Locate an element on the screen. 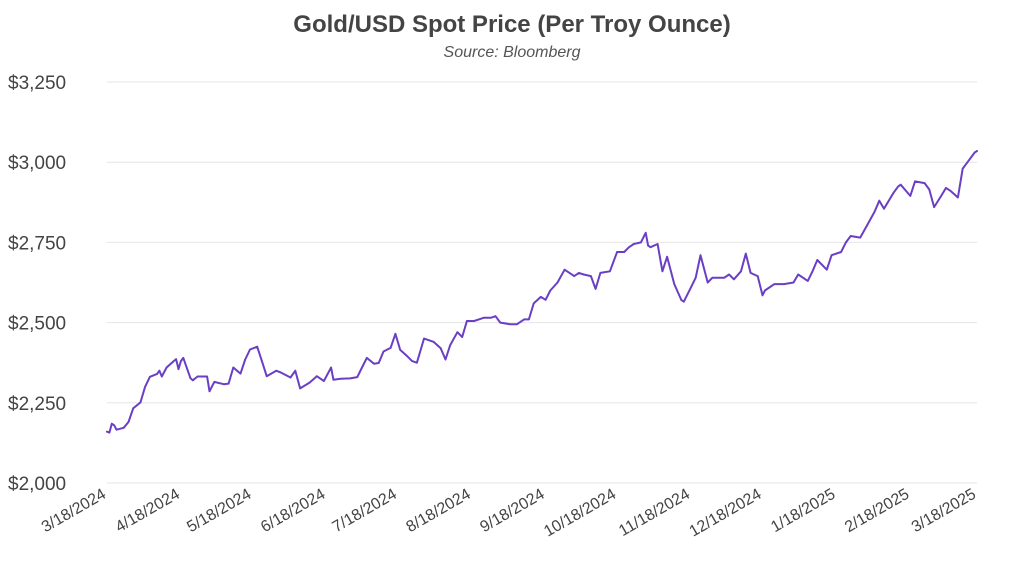 This screenshot has width=1024, height=572. y-tick-label: $2,000 is located at coordinates (37, 484).